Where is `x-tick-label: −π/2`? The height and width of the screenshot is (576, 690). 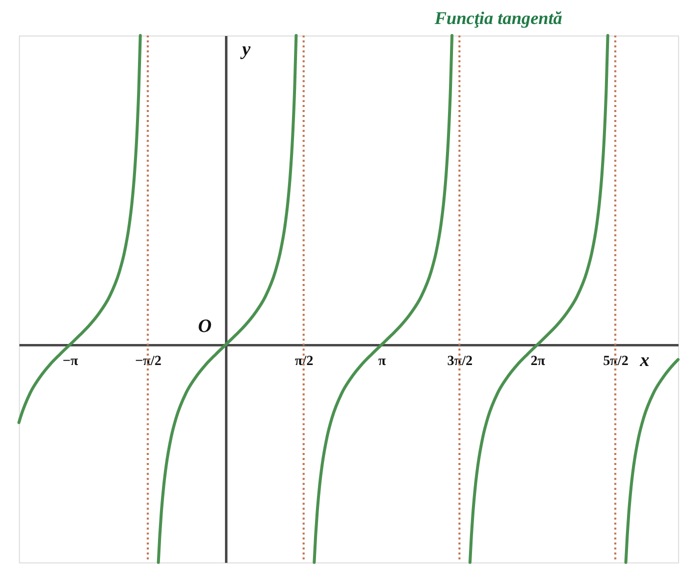
x-tick-label: −π/2 is located at coordinates (148, 362).